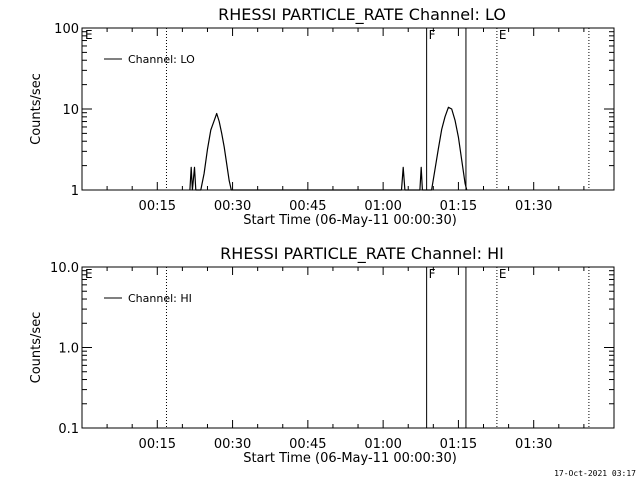 The width and height of the screenshot is (640, 480). I want to click on legend-label: Channel: LO, so click(161, 59).